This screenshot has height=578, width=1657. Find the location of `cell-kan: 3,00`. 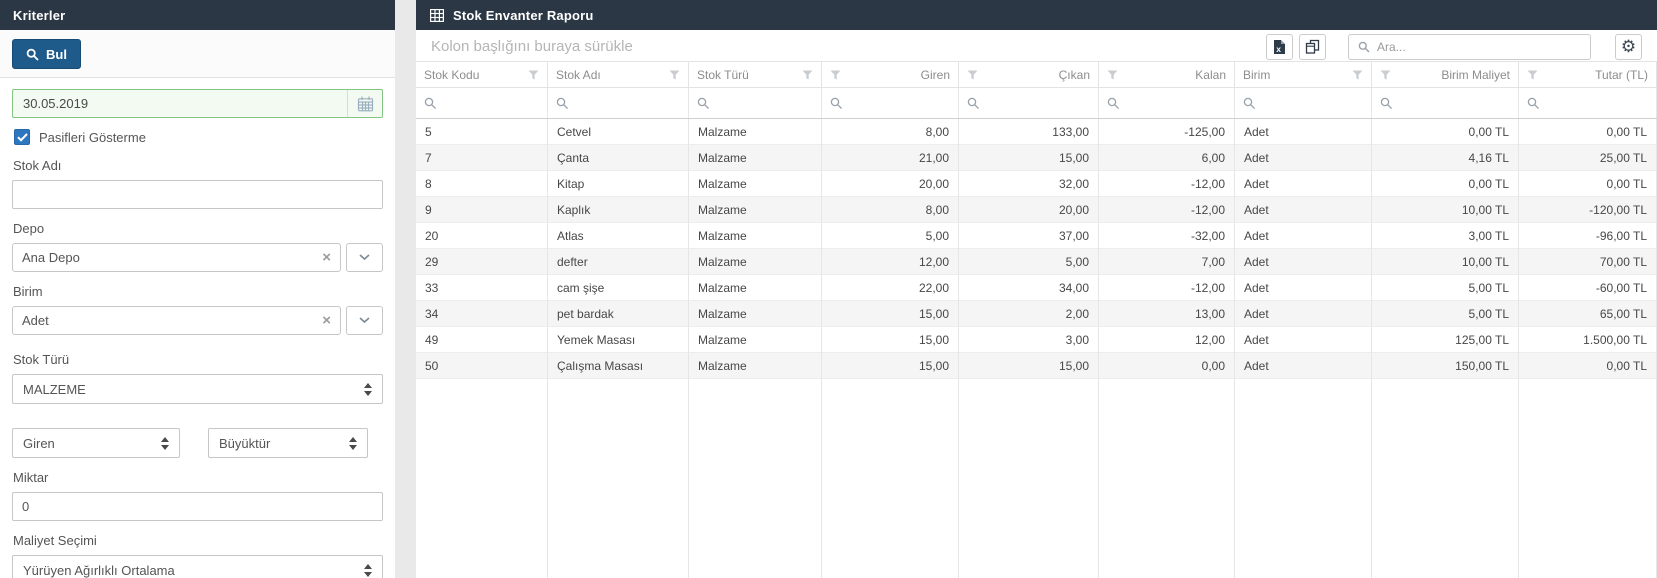

cell-kan: 3,00 is located at coordinates (1029, 340).